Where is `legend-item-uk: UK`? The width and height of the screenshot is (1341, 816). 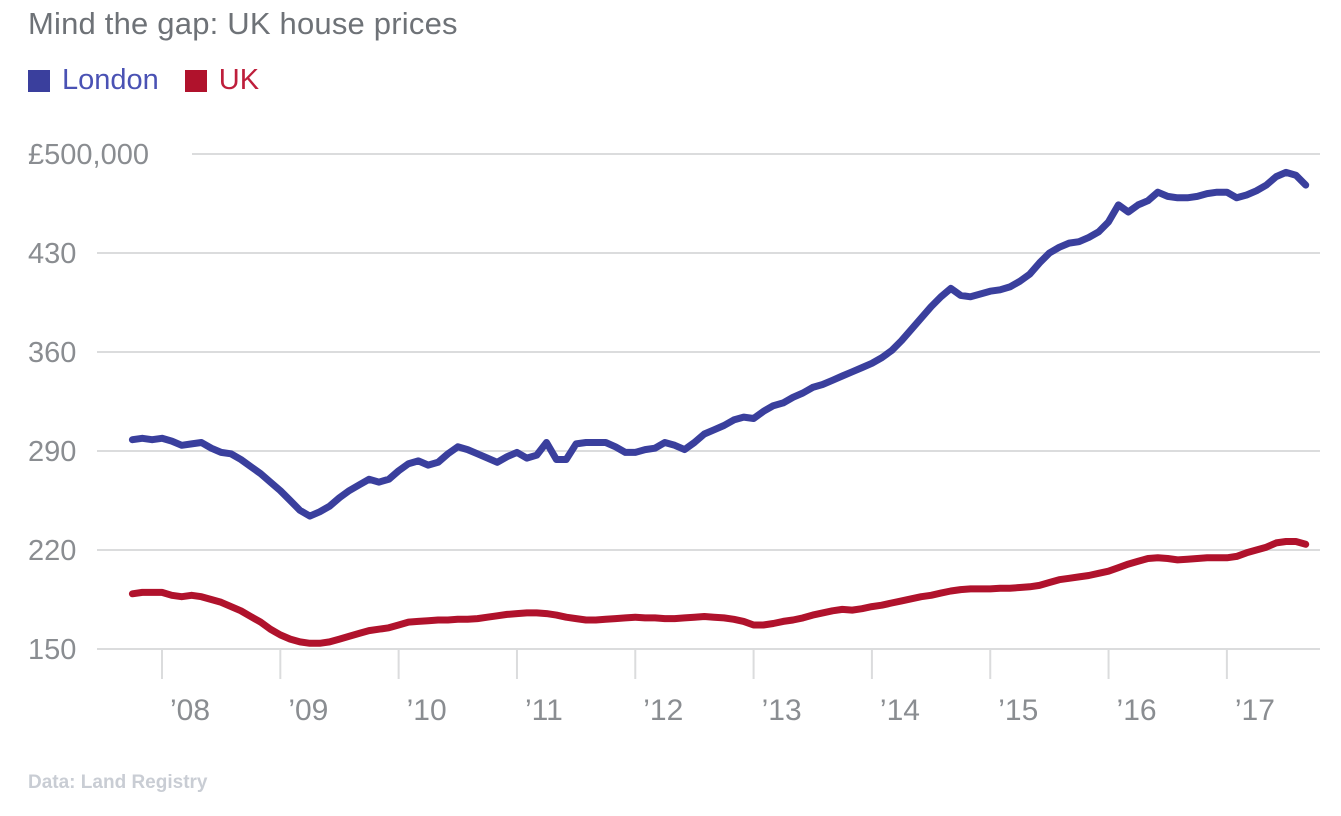
legend-item-uk: UK is located at coordinates (222, 80).